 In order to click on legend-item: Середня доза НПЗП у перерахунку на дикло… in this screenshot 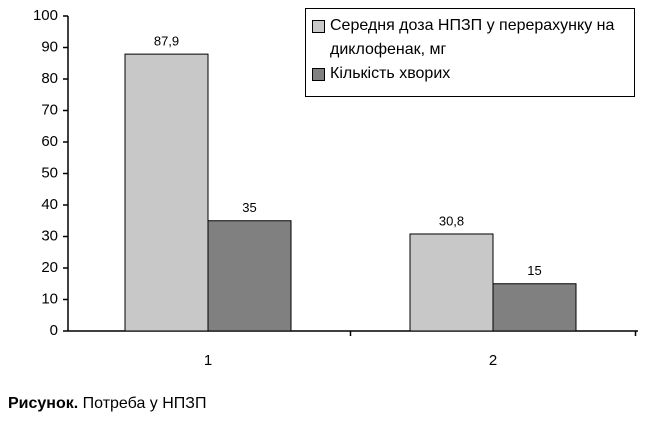, I will do `click(470, 38)`.